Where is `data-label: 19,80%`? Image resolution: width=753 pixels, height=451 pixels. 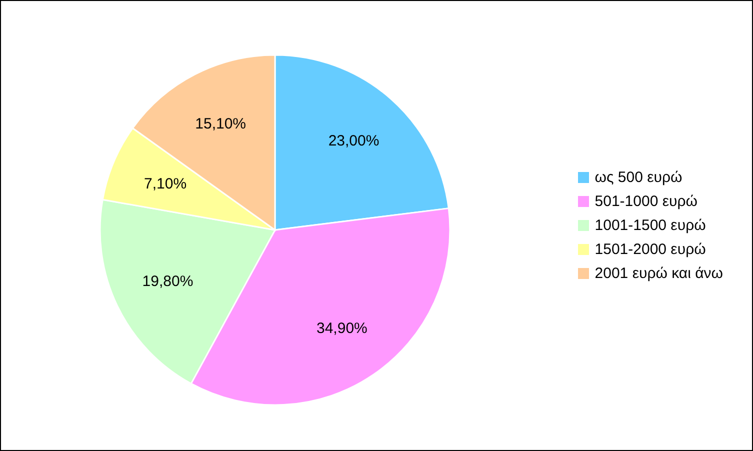 data-label: 19,80% is located at coordinates (168, 281).